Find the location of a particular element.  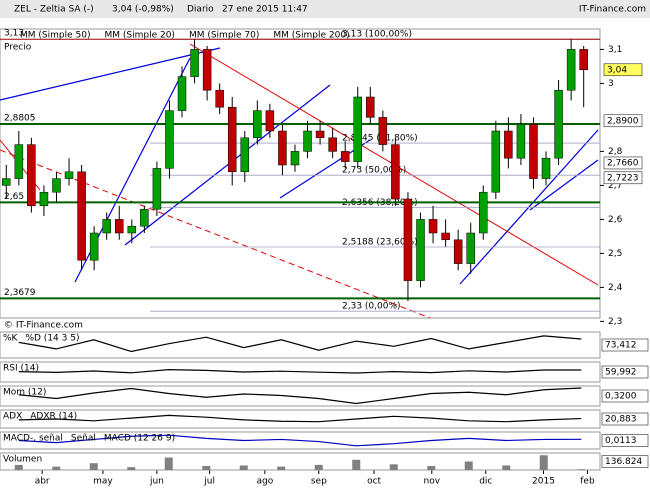

x-tick-label: nov is located at coordinates (432, 482).